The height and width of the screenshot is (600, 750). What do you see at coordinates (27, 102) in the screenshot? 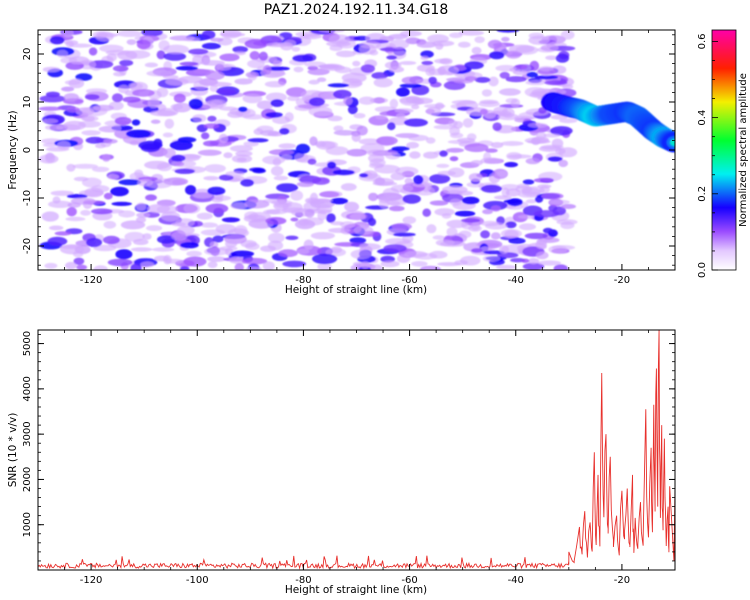
I see `spectrogram-y-tick-label: 10` at bounding box center [27, 102].